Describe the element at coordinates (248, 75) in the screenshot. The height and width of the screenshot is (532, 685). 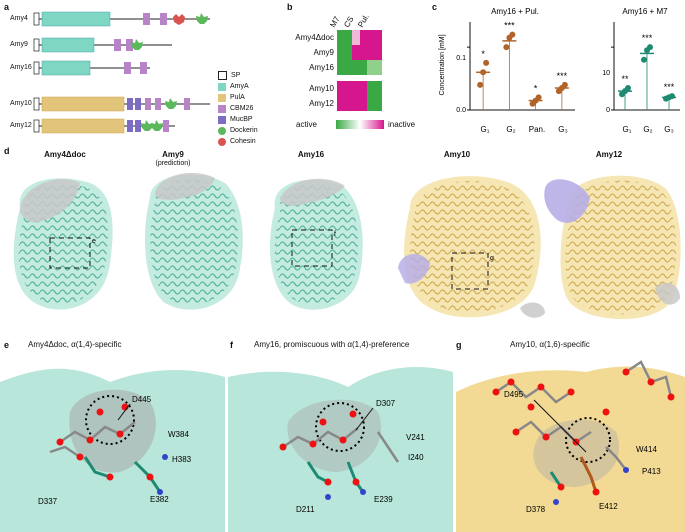
I see `legend-entry: SP` at that location.